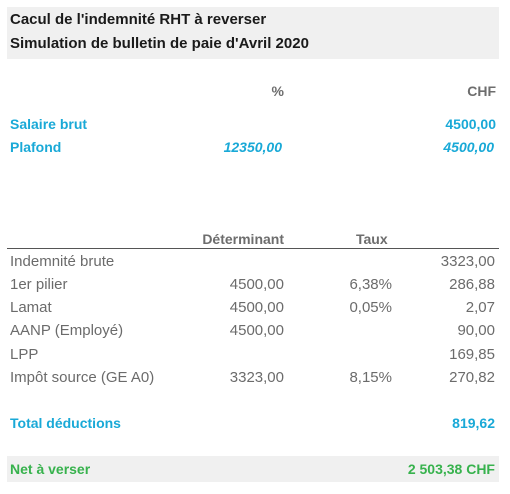 This screenshot has height=494, width=510. What do you see at coordinates (39, 284) in the screenshot?
I see `table-row-label: 1er pilier` at bounding box center [39, 284].